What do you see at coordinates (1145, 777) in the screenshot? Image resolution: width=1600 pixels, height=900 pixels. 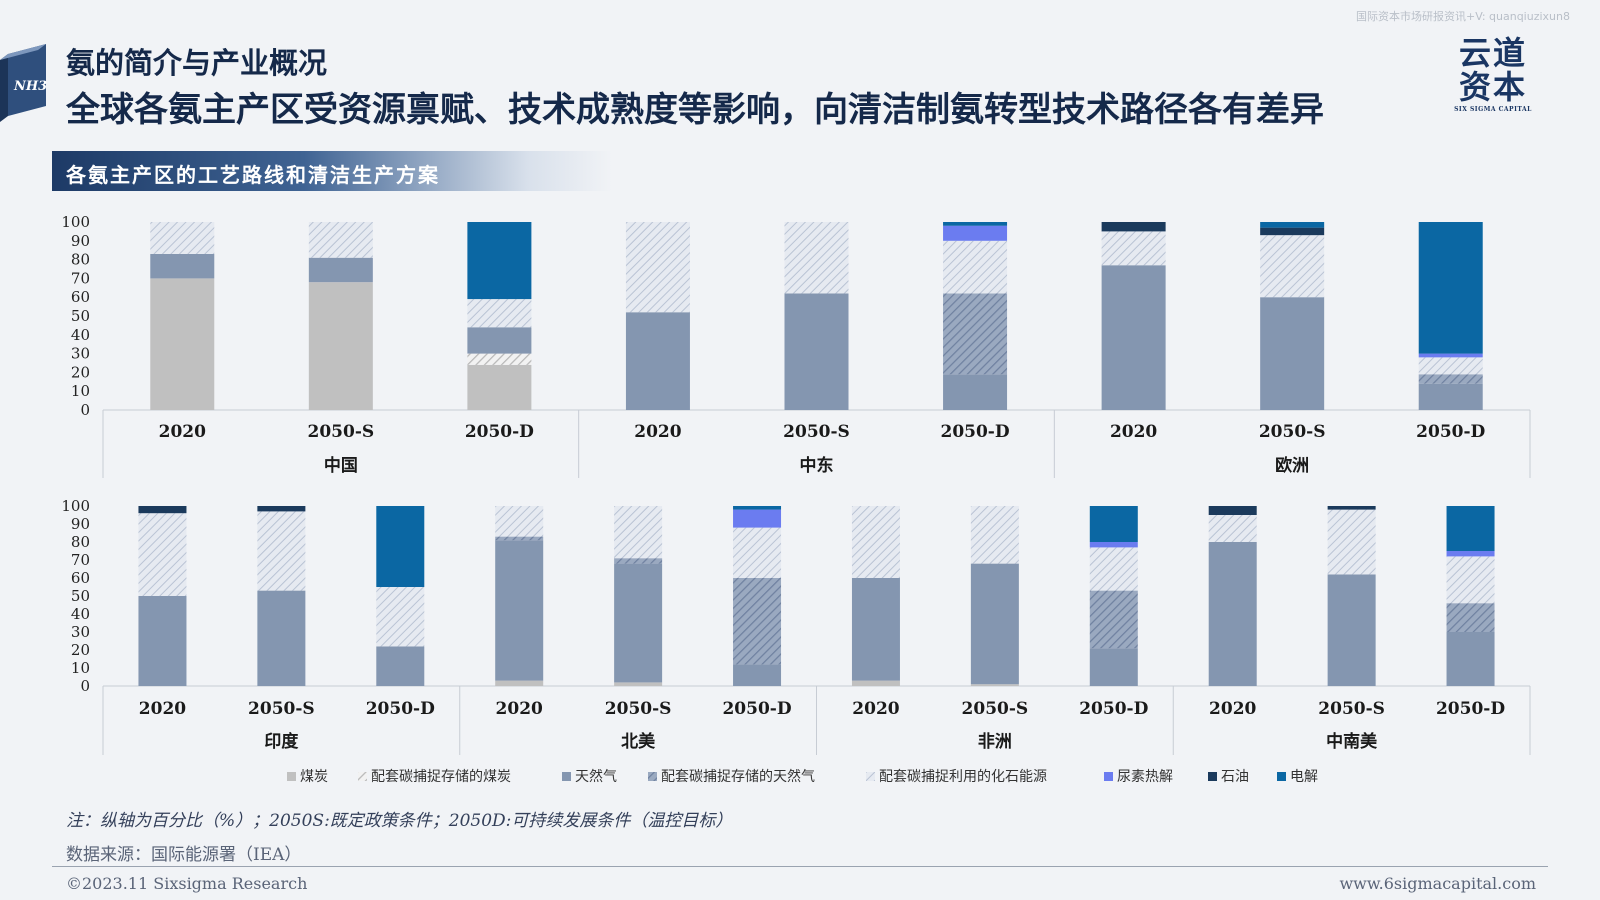 I see `legend-label: 尿素热解` at bounding box center [1145, 777].